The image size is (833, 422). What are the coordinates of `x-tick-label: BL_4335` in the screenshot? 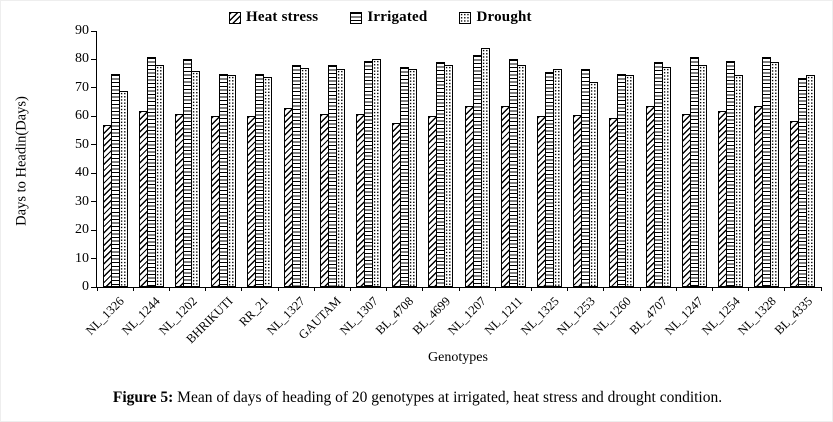 It's located at (793, 316).